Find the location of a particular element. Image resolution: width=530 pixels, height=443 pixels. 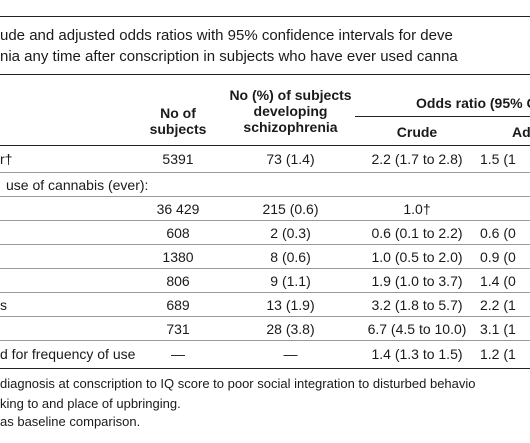

row-crude: 2.2 (1.7 to 2.8) is located at coordinates (417, 159).